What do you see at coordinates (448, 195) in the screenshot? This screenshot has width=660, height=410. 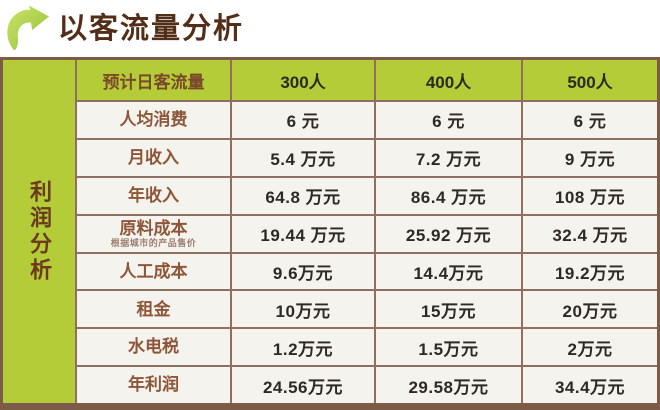 I see `table-cell: 86.4 万元` at bounding box center [448, 195].